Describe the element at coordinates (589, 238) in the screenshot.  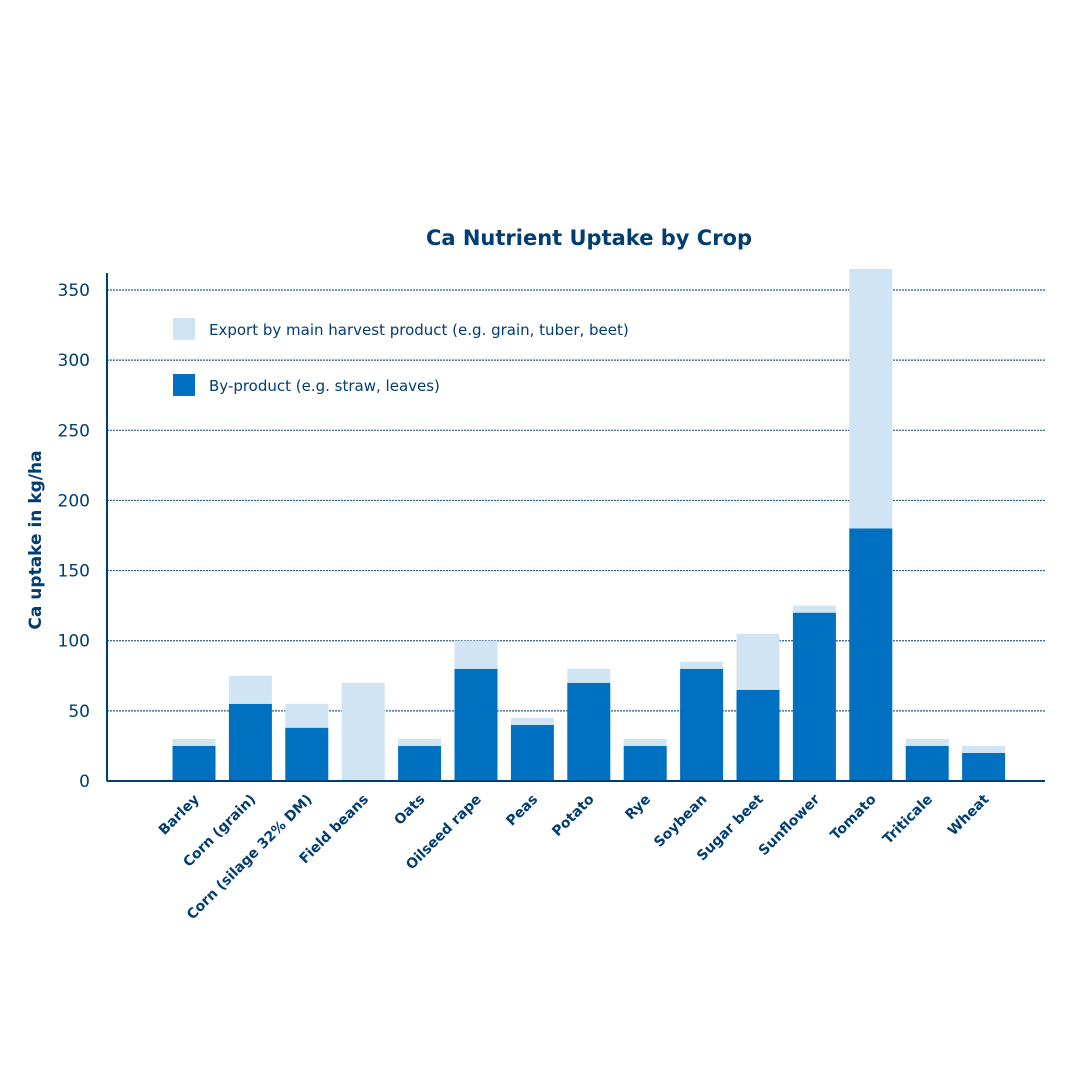
I see `chart-title: Ca Nutrient Uptake by Crop` at that location.